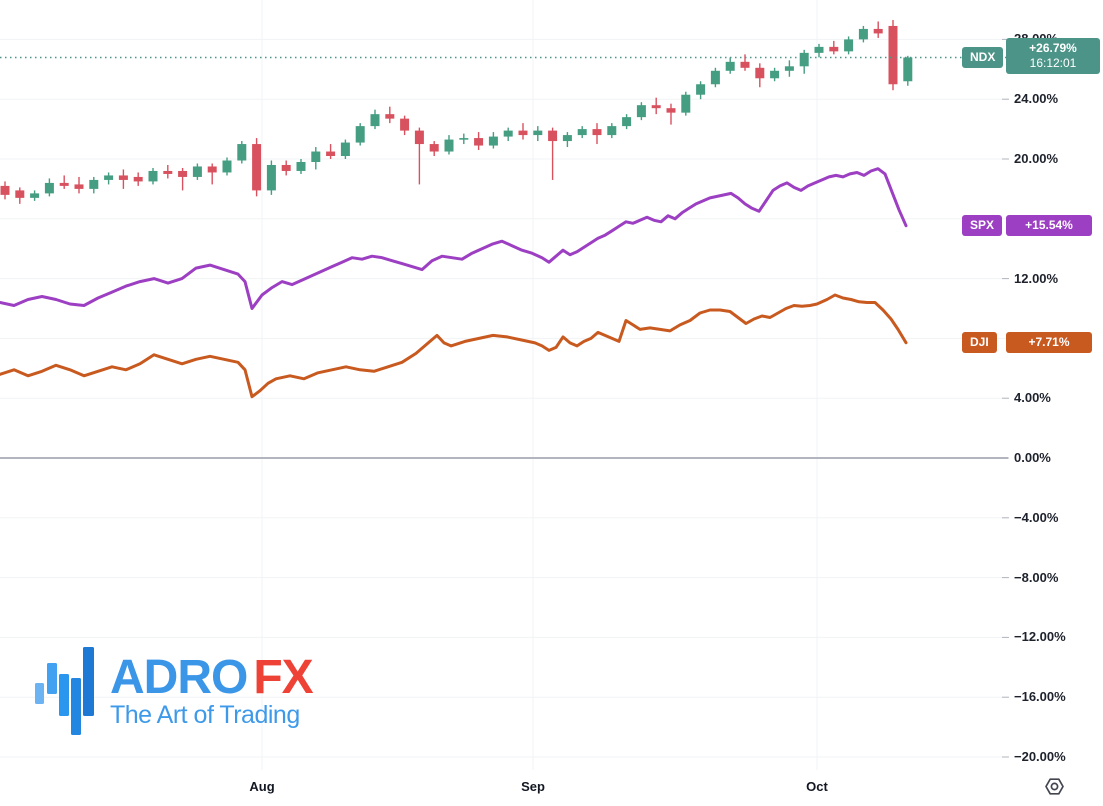 This screenshot has height=806, width=1103. I want to click on logo-title-main: ADRO, so click(179, 677).